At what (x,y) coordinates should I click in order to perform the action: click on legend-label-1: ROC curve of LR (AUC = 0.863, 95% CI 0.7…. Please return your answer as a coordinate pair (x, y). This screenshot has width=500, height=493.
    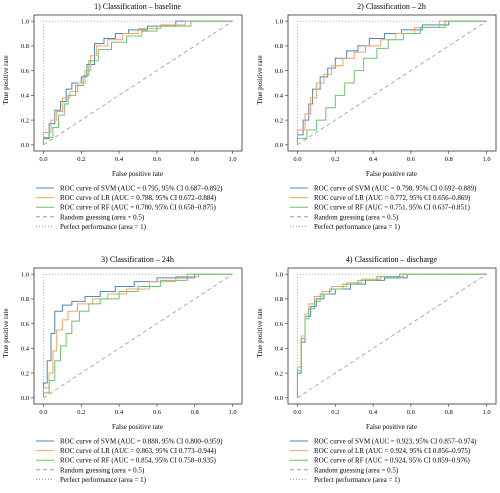
    Looking at the image, I should click on (138, 451).